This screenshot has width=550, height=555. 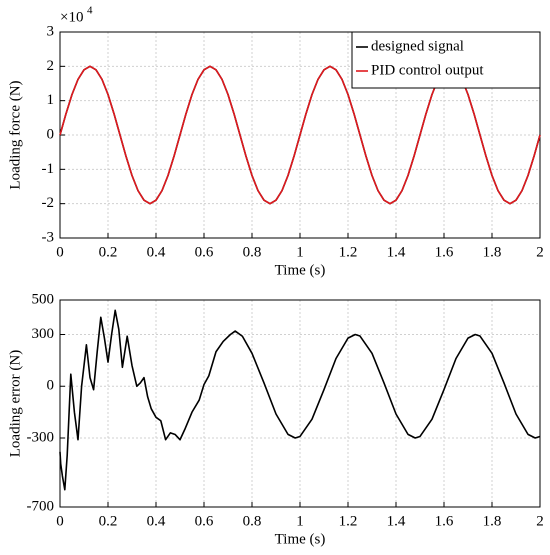 I want to click on y-tick-label: -1, so click(x=48, y=169).